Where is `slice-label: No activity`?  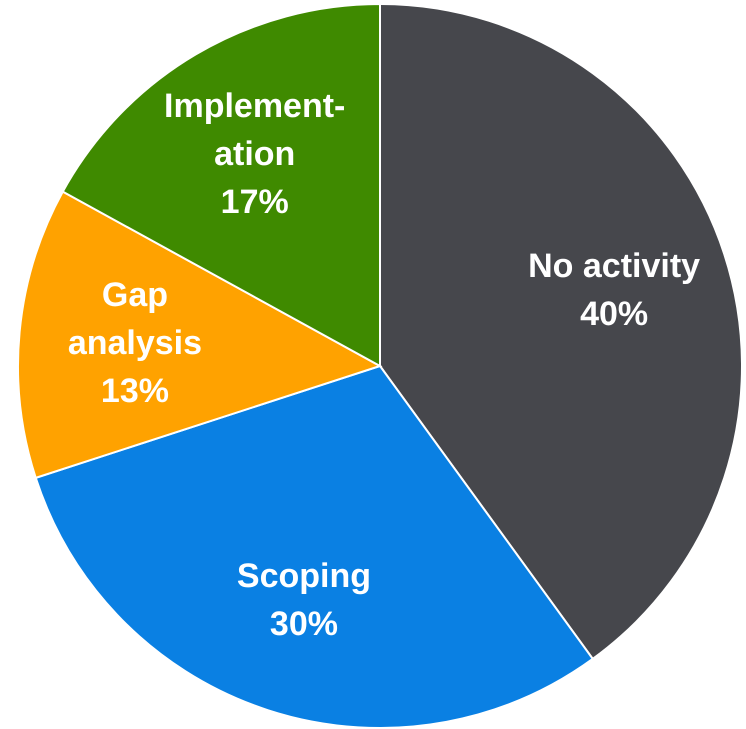
slice-label: No activity is located at coordinates (614, 265).